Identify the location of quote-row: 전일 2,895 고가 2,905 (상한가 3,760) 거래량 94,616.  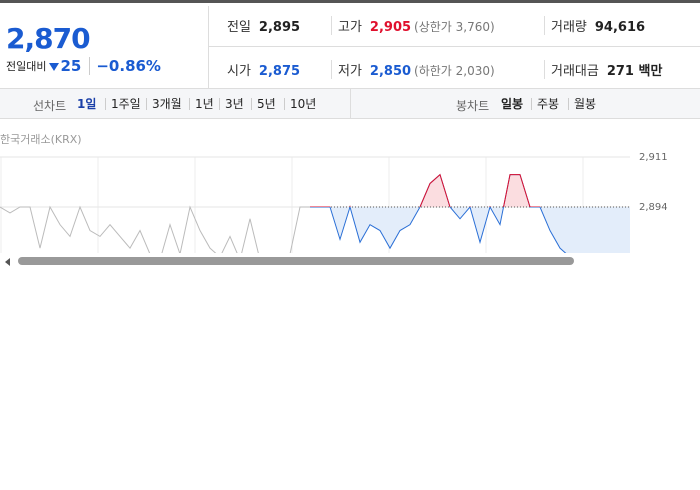
(454, 25).